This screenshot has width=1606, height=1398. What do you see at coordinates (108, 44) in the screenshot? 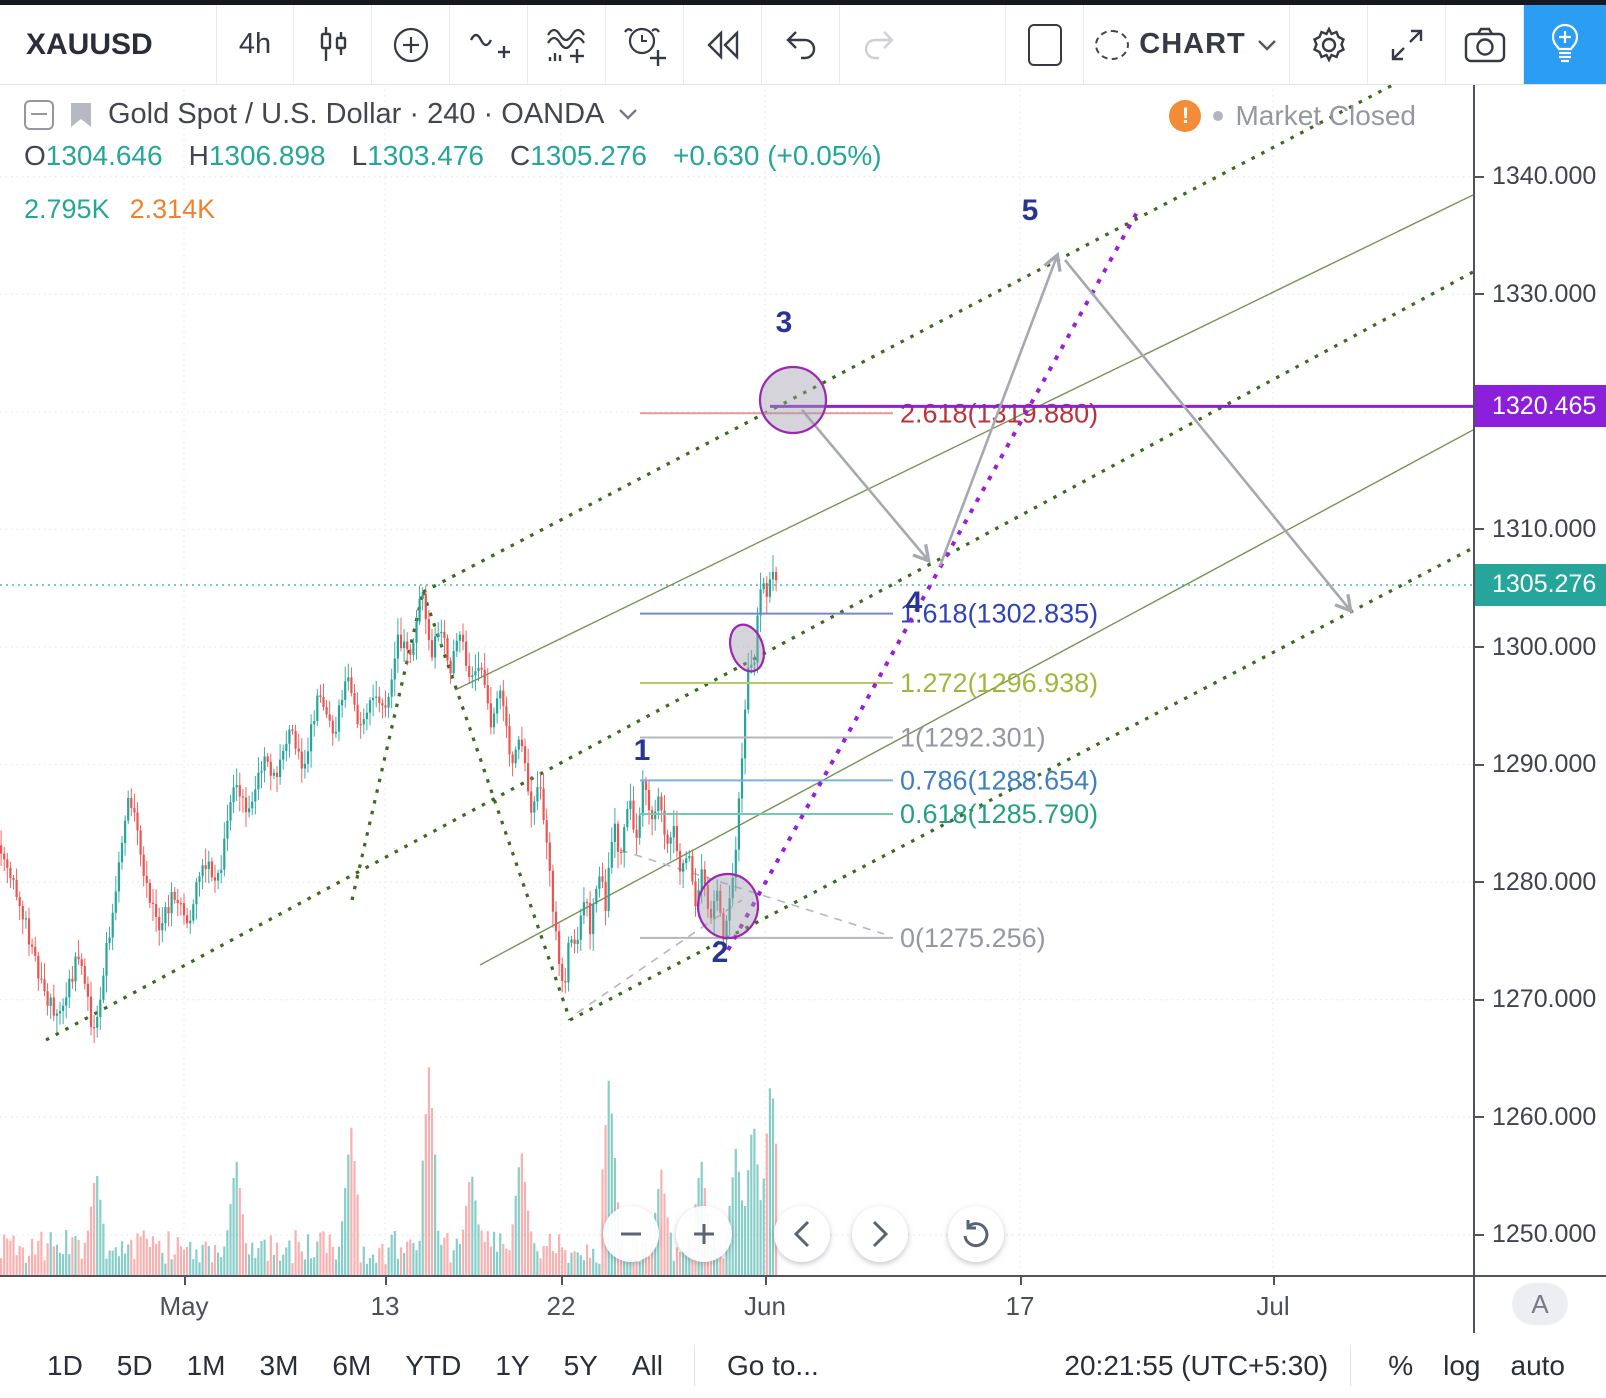
I see `symbol-button: XAUUSD` at bounding box center [108, 44].